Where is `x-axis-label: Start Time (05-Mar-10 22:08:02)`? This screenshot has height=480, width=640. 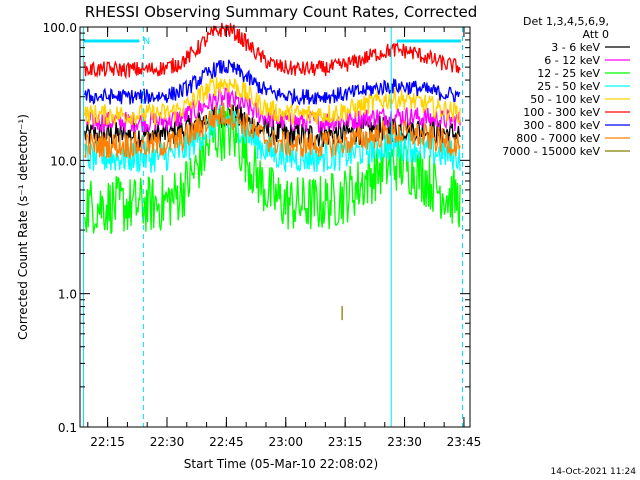 x-axis-label: Start Time (05-Mar-10 22:08:02) is located at coordinates (281, 464).